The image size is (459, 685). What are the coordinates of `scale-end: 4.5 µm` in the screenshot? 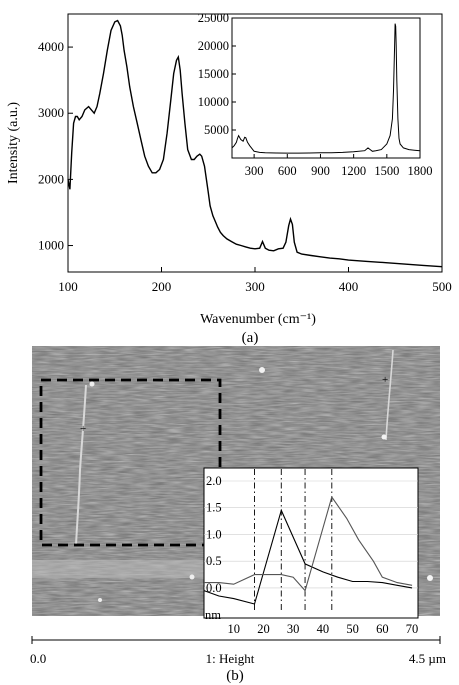 It's located at (427, 658).